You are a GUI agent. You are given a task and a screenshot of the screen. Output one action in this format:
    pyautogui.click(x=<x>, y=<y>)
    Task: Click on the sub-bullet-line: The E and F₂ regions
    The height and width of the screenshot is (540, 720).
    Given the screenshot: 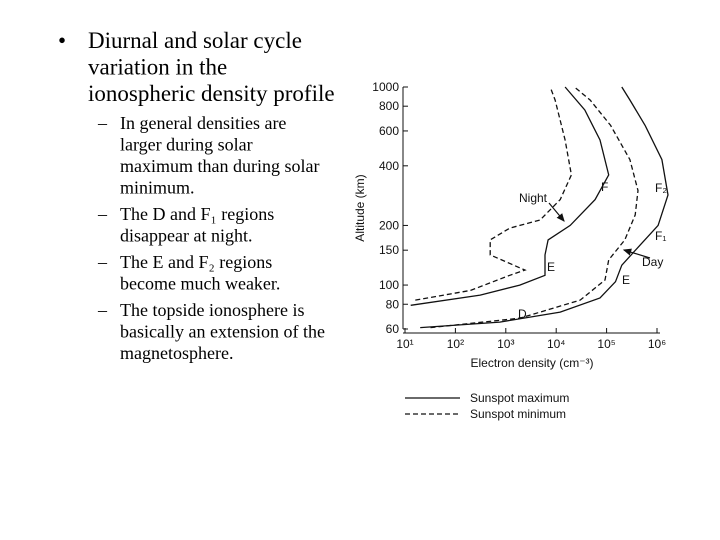 What is the action you would take?
    pyautogui.click(x=196, y=262)
    